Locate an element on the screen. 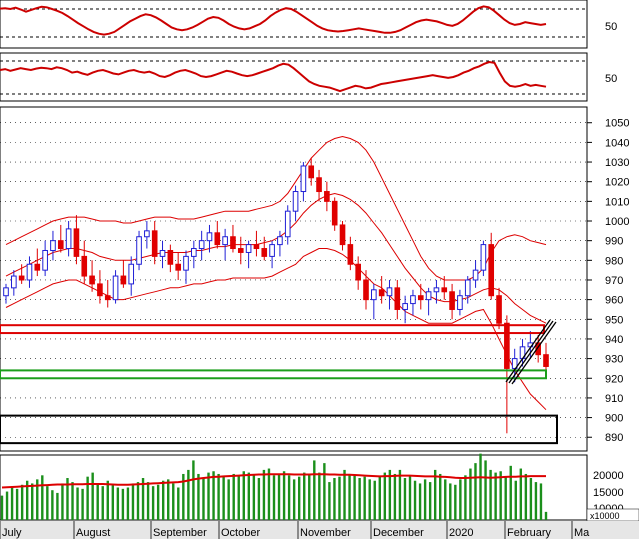 The image size is (639, 539). target-zone is located at coordinates (279, 429).